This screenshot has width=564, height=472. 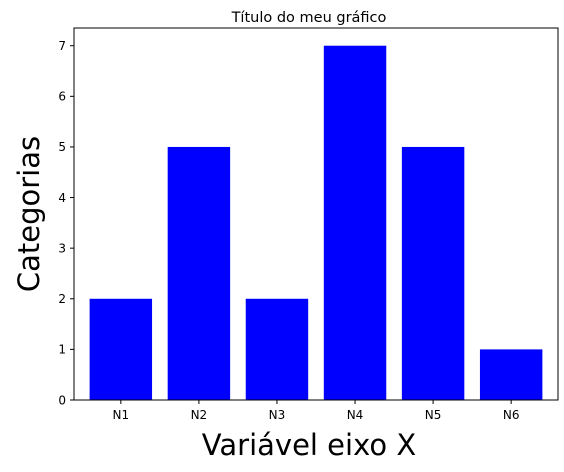 What do you see at coordinates (62, 299) in the screenshot?
I see `y-tick-label: 2` at bounding box center [62, 299].